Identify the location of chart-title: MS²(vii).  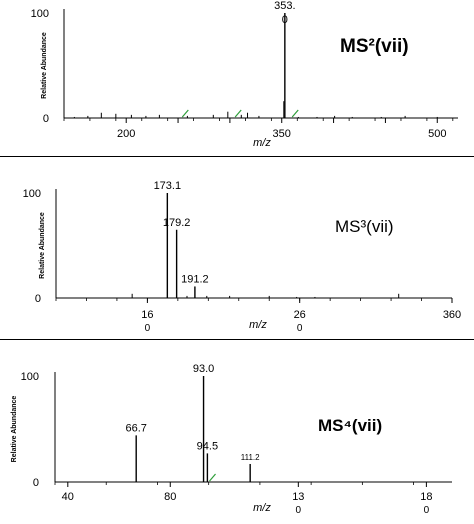
(374, 46).